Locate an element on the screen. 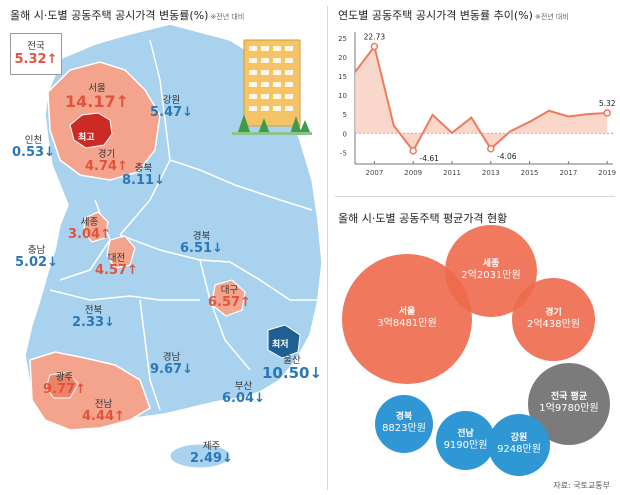 The image size is (620, 495). region-label: 대구 6.57↑ is located at coordinates (229, 298).